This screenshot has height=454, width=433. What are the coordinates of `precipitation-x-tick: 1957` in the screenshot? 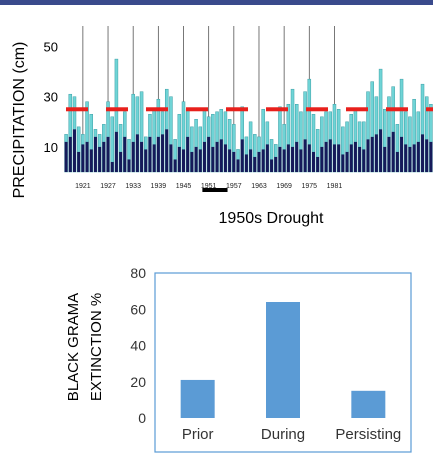 It's located at (234, 186).